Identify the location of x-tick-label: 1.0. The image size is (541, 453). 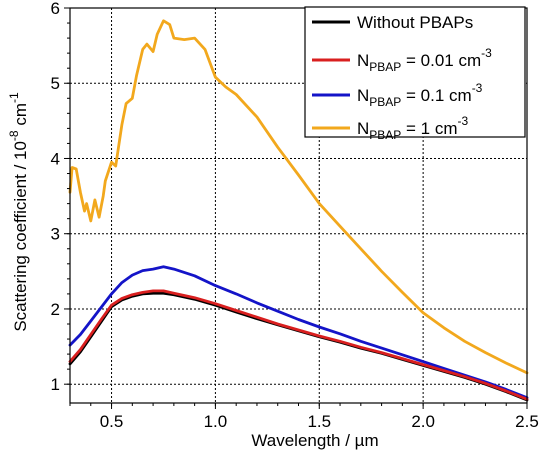
(216, 421).